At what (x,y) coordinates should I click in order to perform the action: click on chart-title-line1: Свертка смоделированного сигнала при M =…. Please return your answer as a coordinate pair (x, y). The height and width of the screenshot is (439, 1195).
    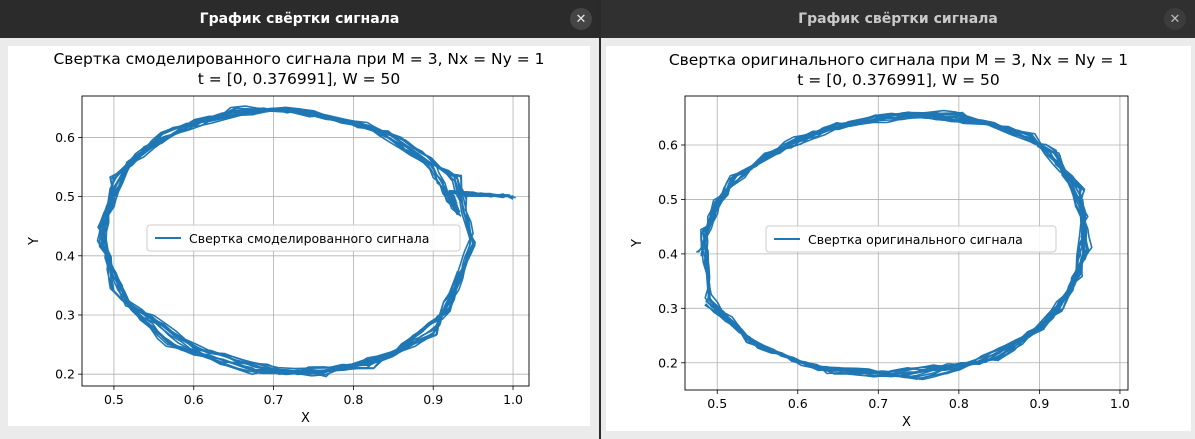
    Looking at the image, I should click on (298, 59).